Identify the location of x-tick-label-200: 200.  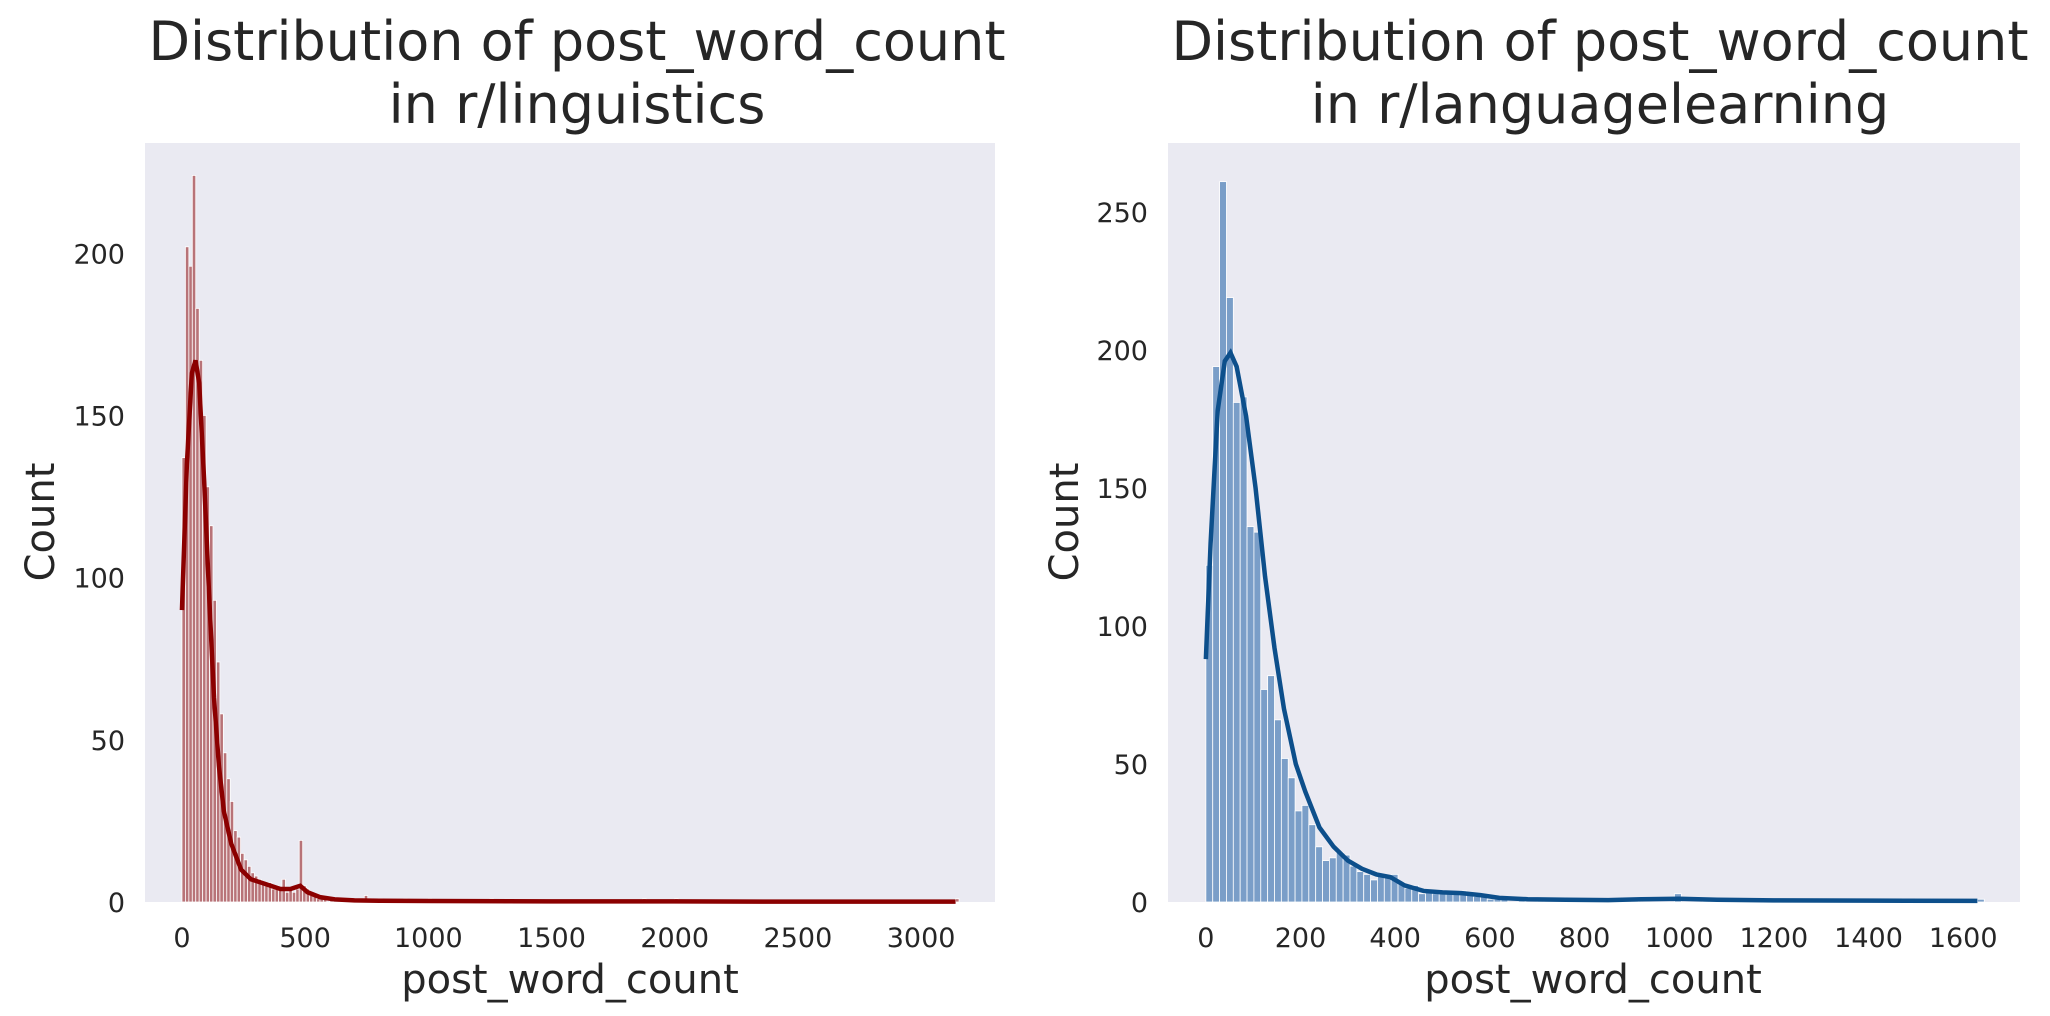
(1301, 938).